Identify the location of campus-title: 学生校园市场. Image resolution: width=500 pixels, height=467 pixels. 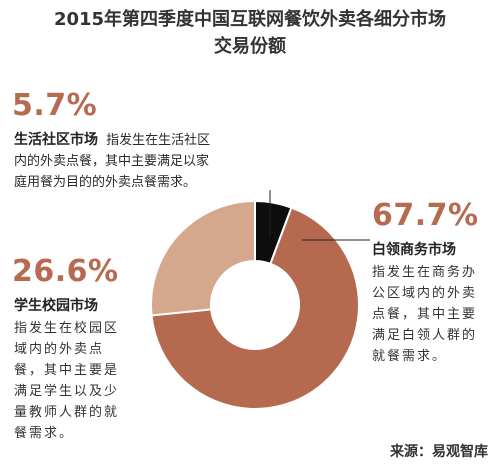
(56, 306).